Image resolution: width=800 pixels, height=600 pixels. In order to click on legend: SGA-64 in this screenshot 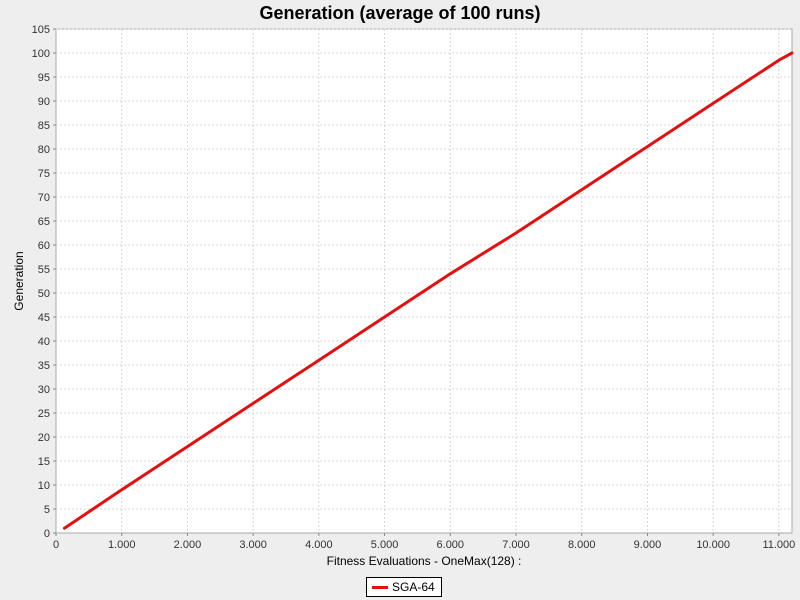, I will do `click(404, 587)`.